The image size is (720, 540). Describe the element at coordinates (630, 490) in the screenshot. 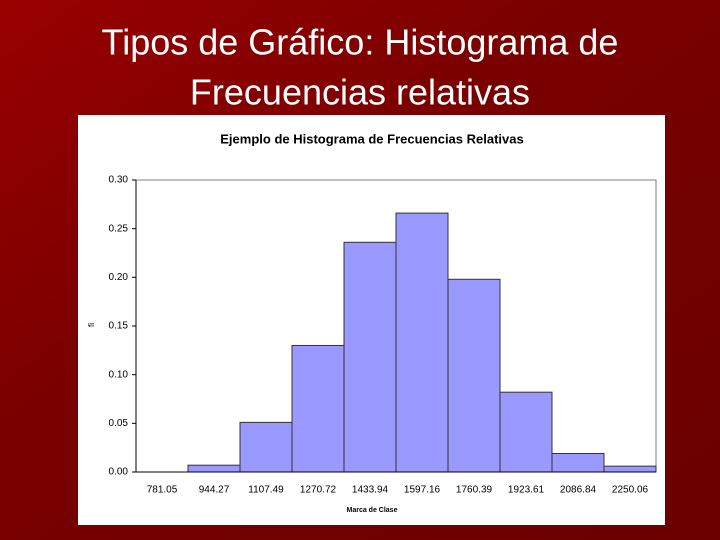

I see `x-tick-label: 2250.06` at that location.